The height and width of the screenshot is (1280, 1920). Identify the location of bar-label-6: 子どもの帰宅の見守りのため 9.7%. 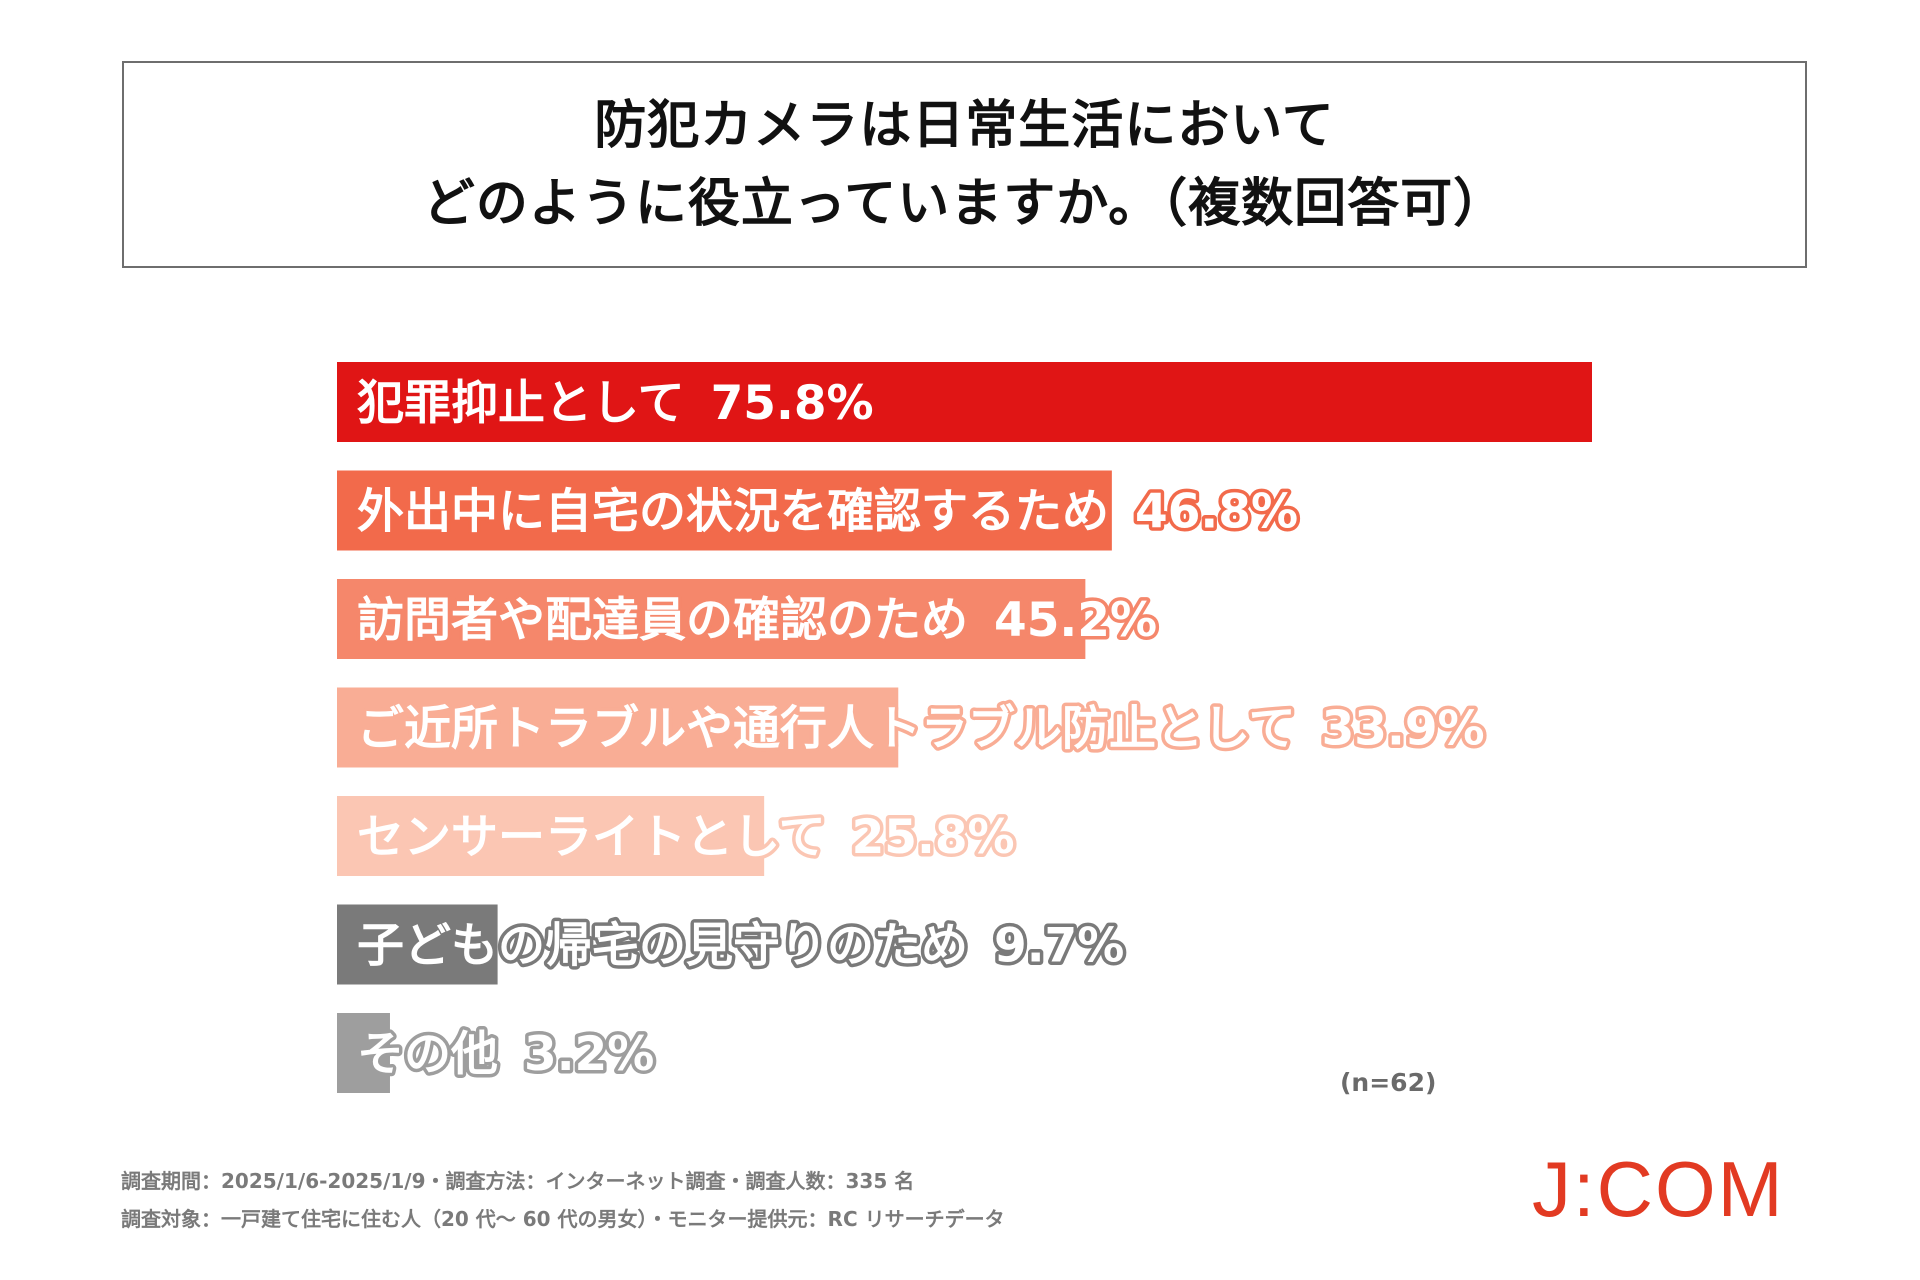
(740, 946).